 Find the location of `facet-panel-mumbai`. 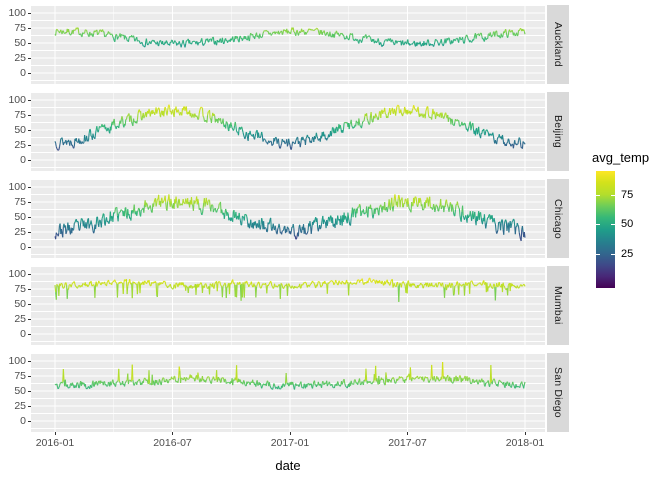

facet-panel-mumbai is located at coordinates (288, 305).